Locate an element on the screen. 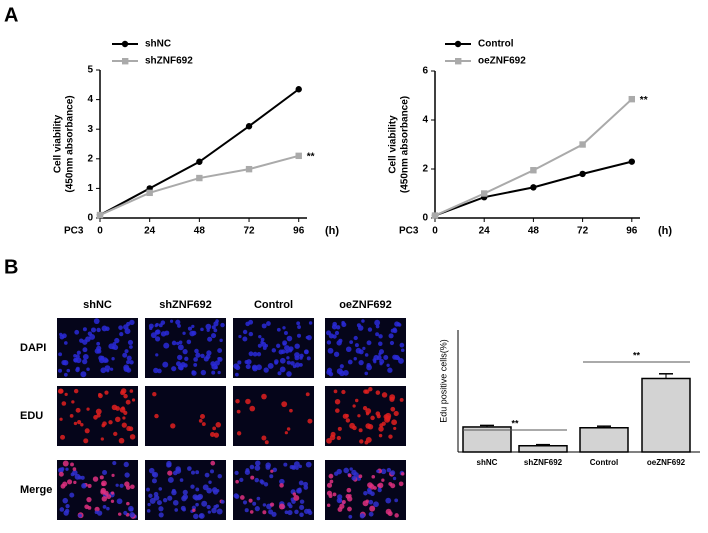 The height and width of the screenshot is (533, 708). row-label: DAPI is located at coordinates (33, 348).